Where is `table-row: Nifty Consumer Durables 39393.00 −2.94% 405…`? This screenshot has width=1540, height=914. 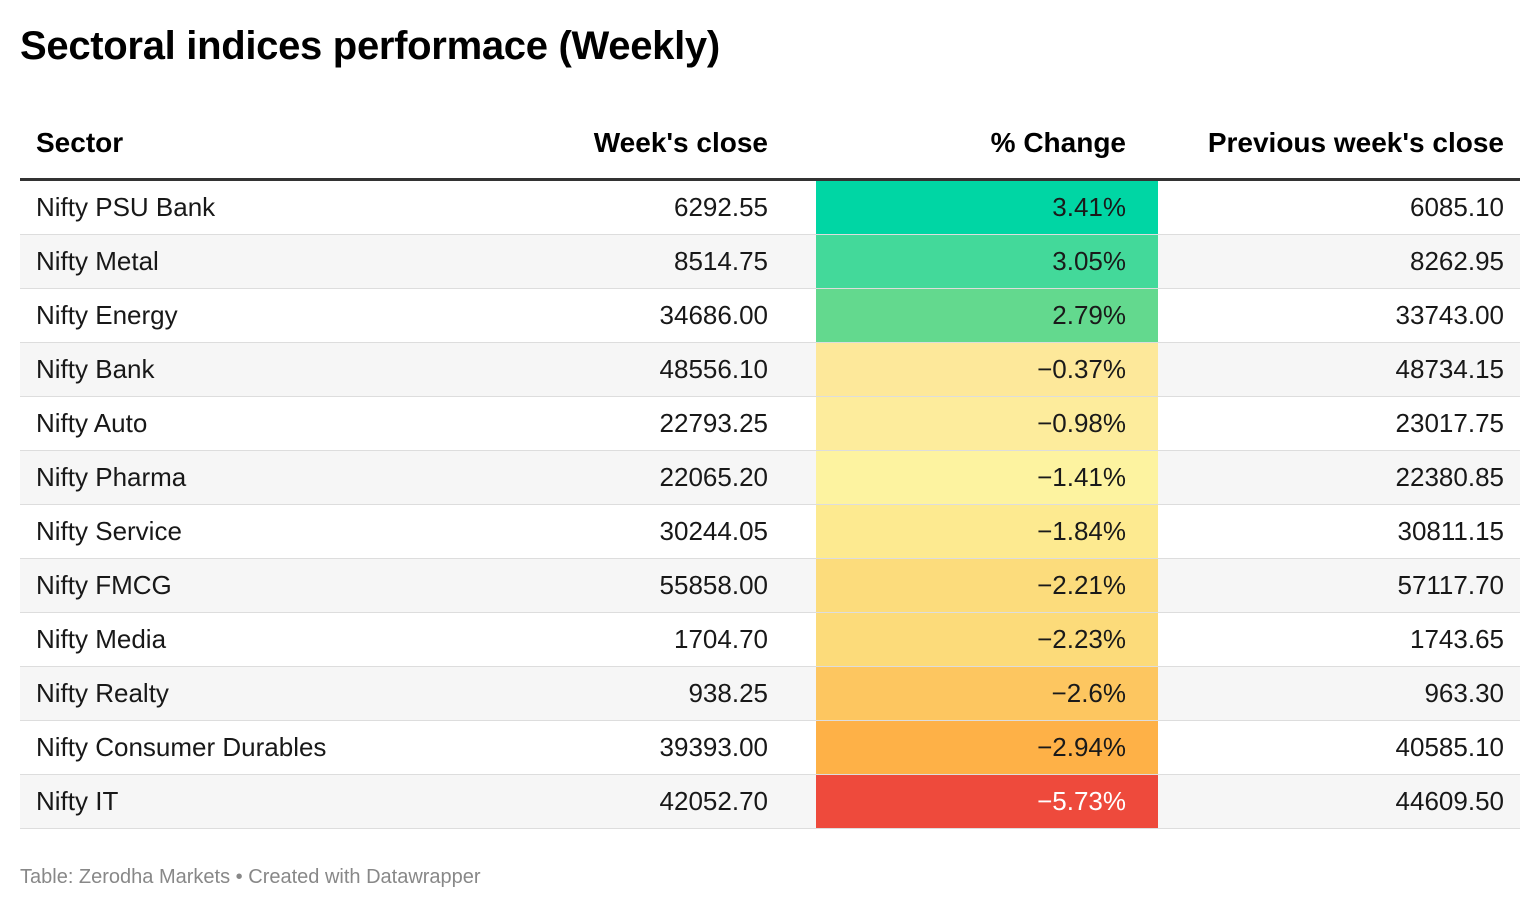
table-row: Nifty Consumer Durables 39393.00 −2.94% 405… is located at coordinates (770, 747).